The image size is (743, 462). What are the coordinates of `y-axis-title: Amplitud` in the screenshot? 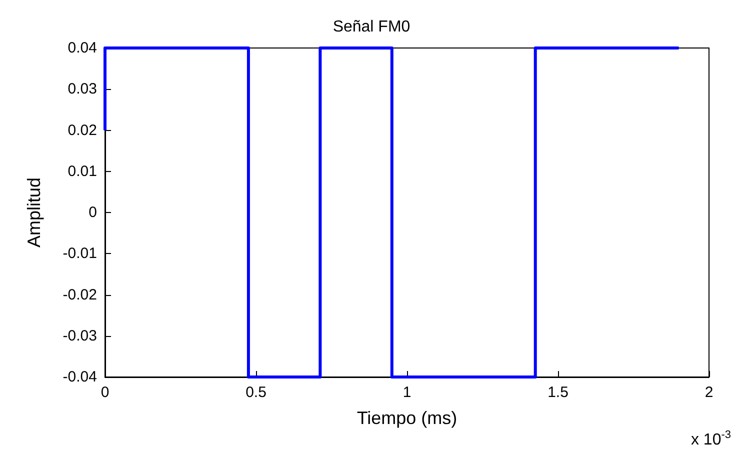 It's located at (34, 212).